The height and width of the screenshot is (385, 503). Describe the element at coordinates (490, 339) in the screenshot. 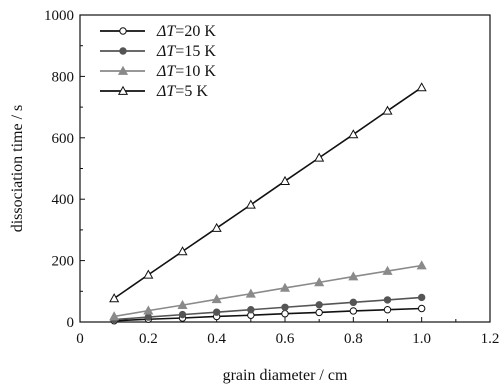

I see `x-tick-label: 1.2` at that location.